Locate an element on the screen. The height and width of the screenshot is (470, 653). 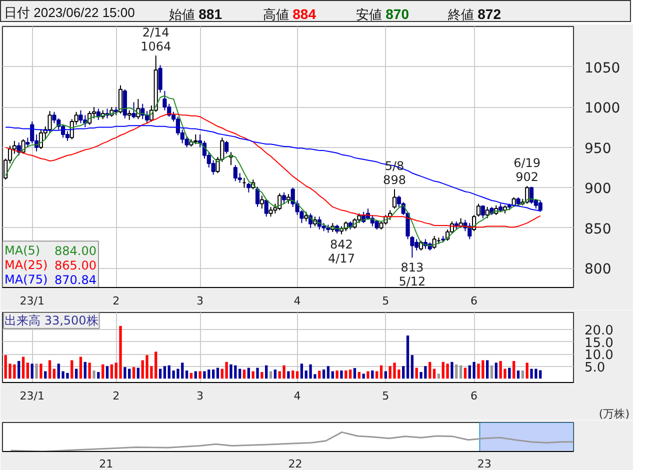
y-tick-label: 850 is located at coordinates (598, 229).